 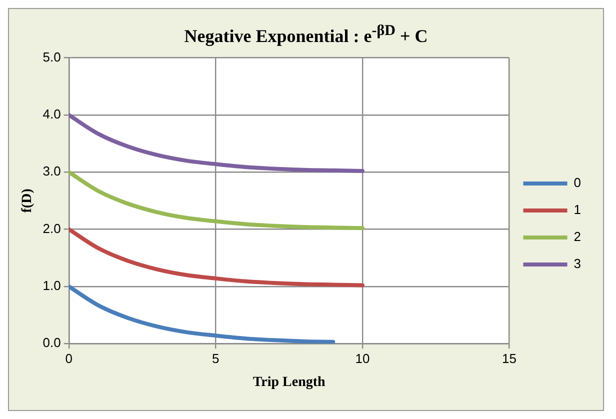 What do you see at coordinates (289, 382) in the screenshot?
I see `x-axis-title: Trip Length` at bounding box center [289, 382].